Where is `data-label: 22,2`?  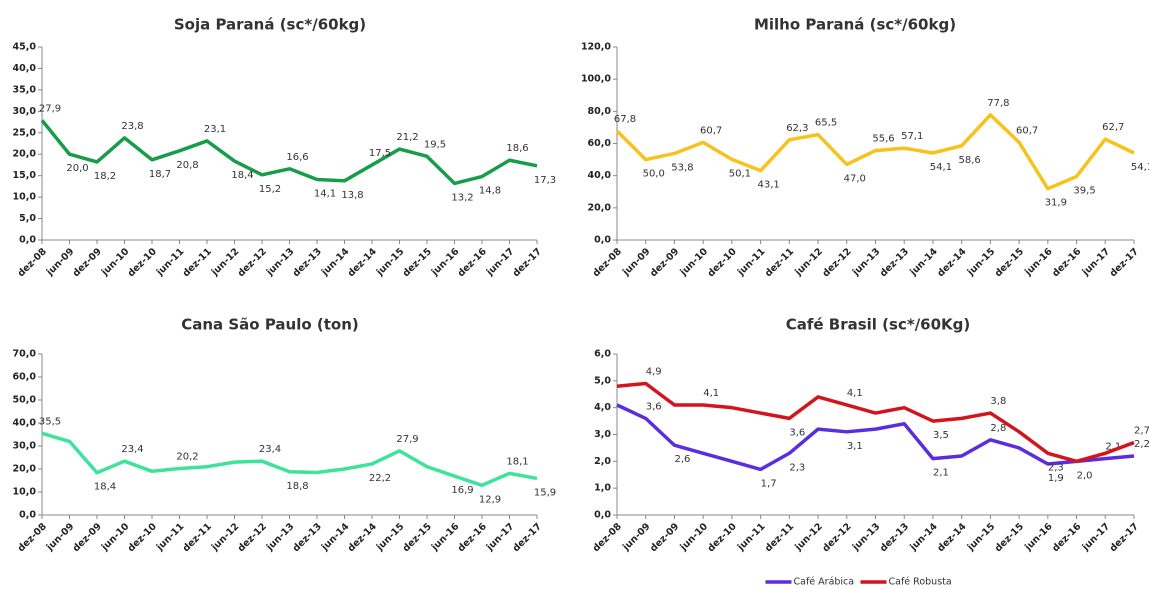 data-label: 22,2 is located at coordinates (380, 478).